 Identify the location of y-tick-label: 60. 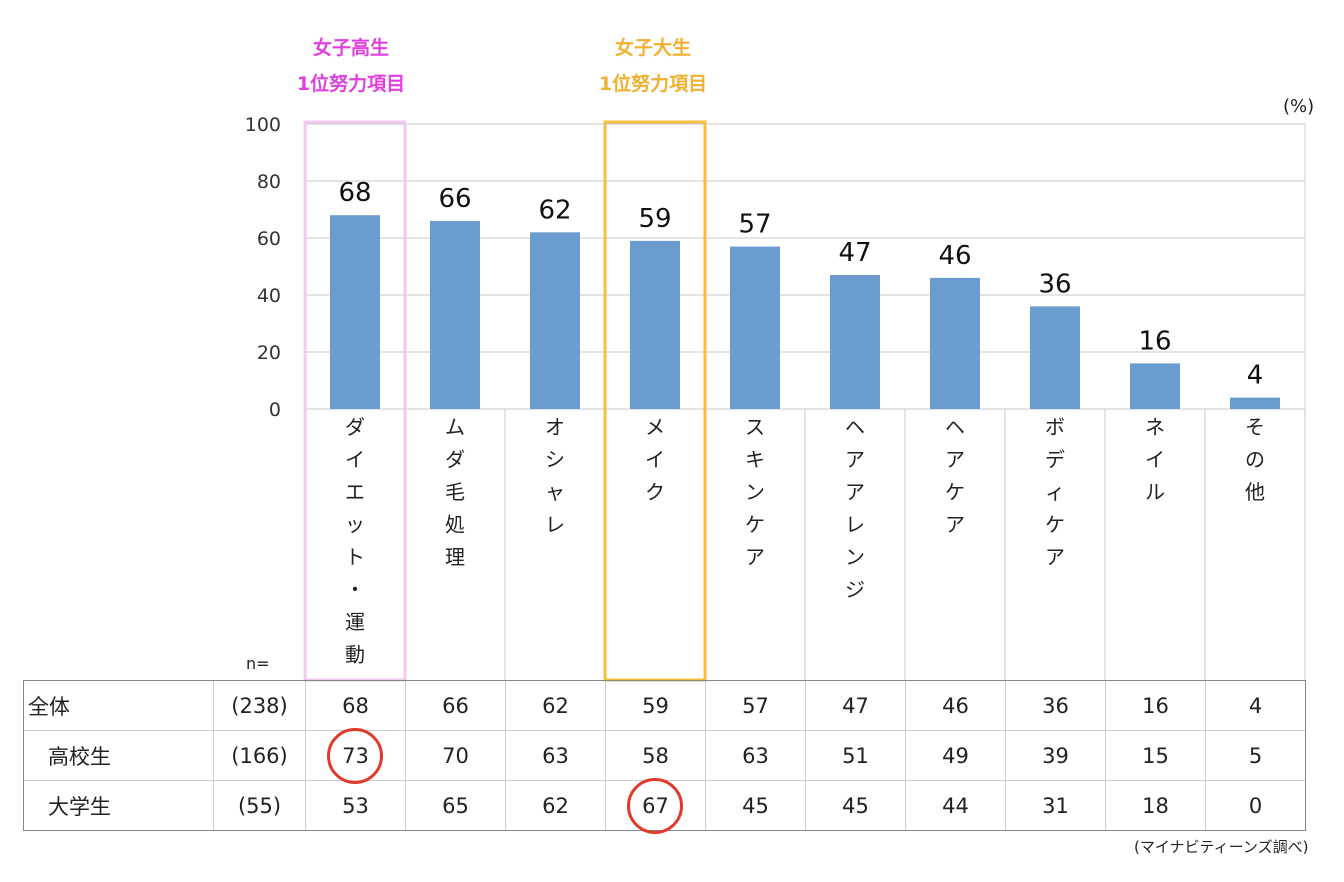
(269, 239).